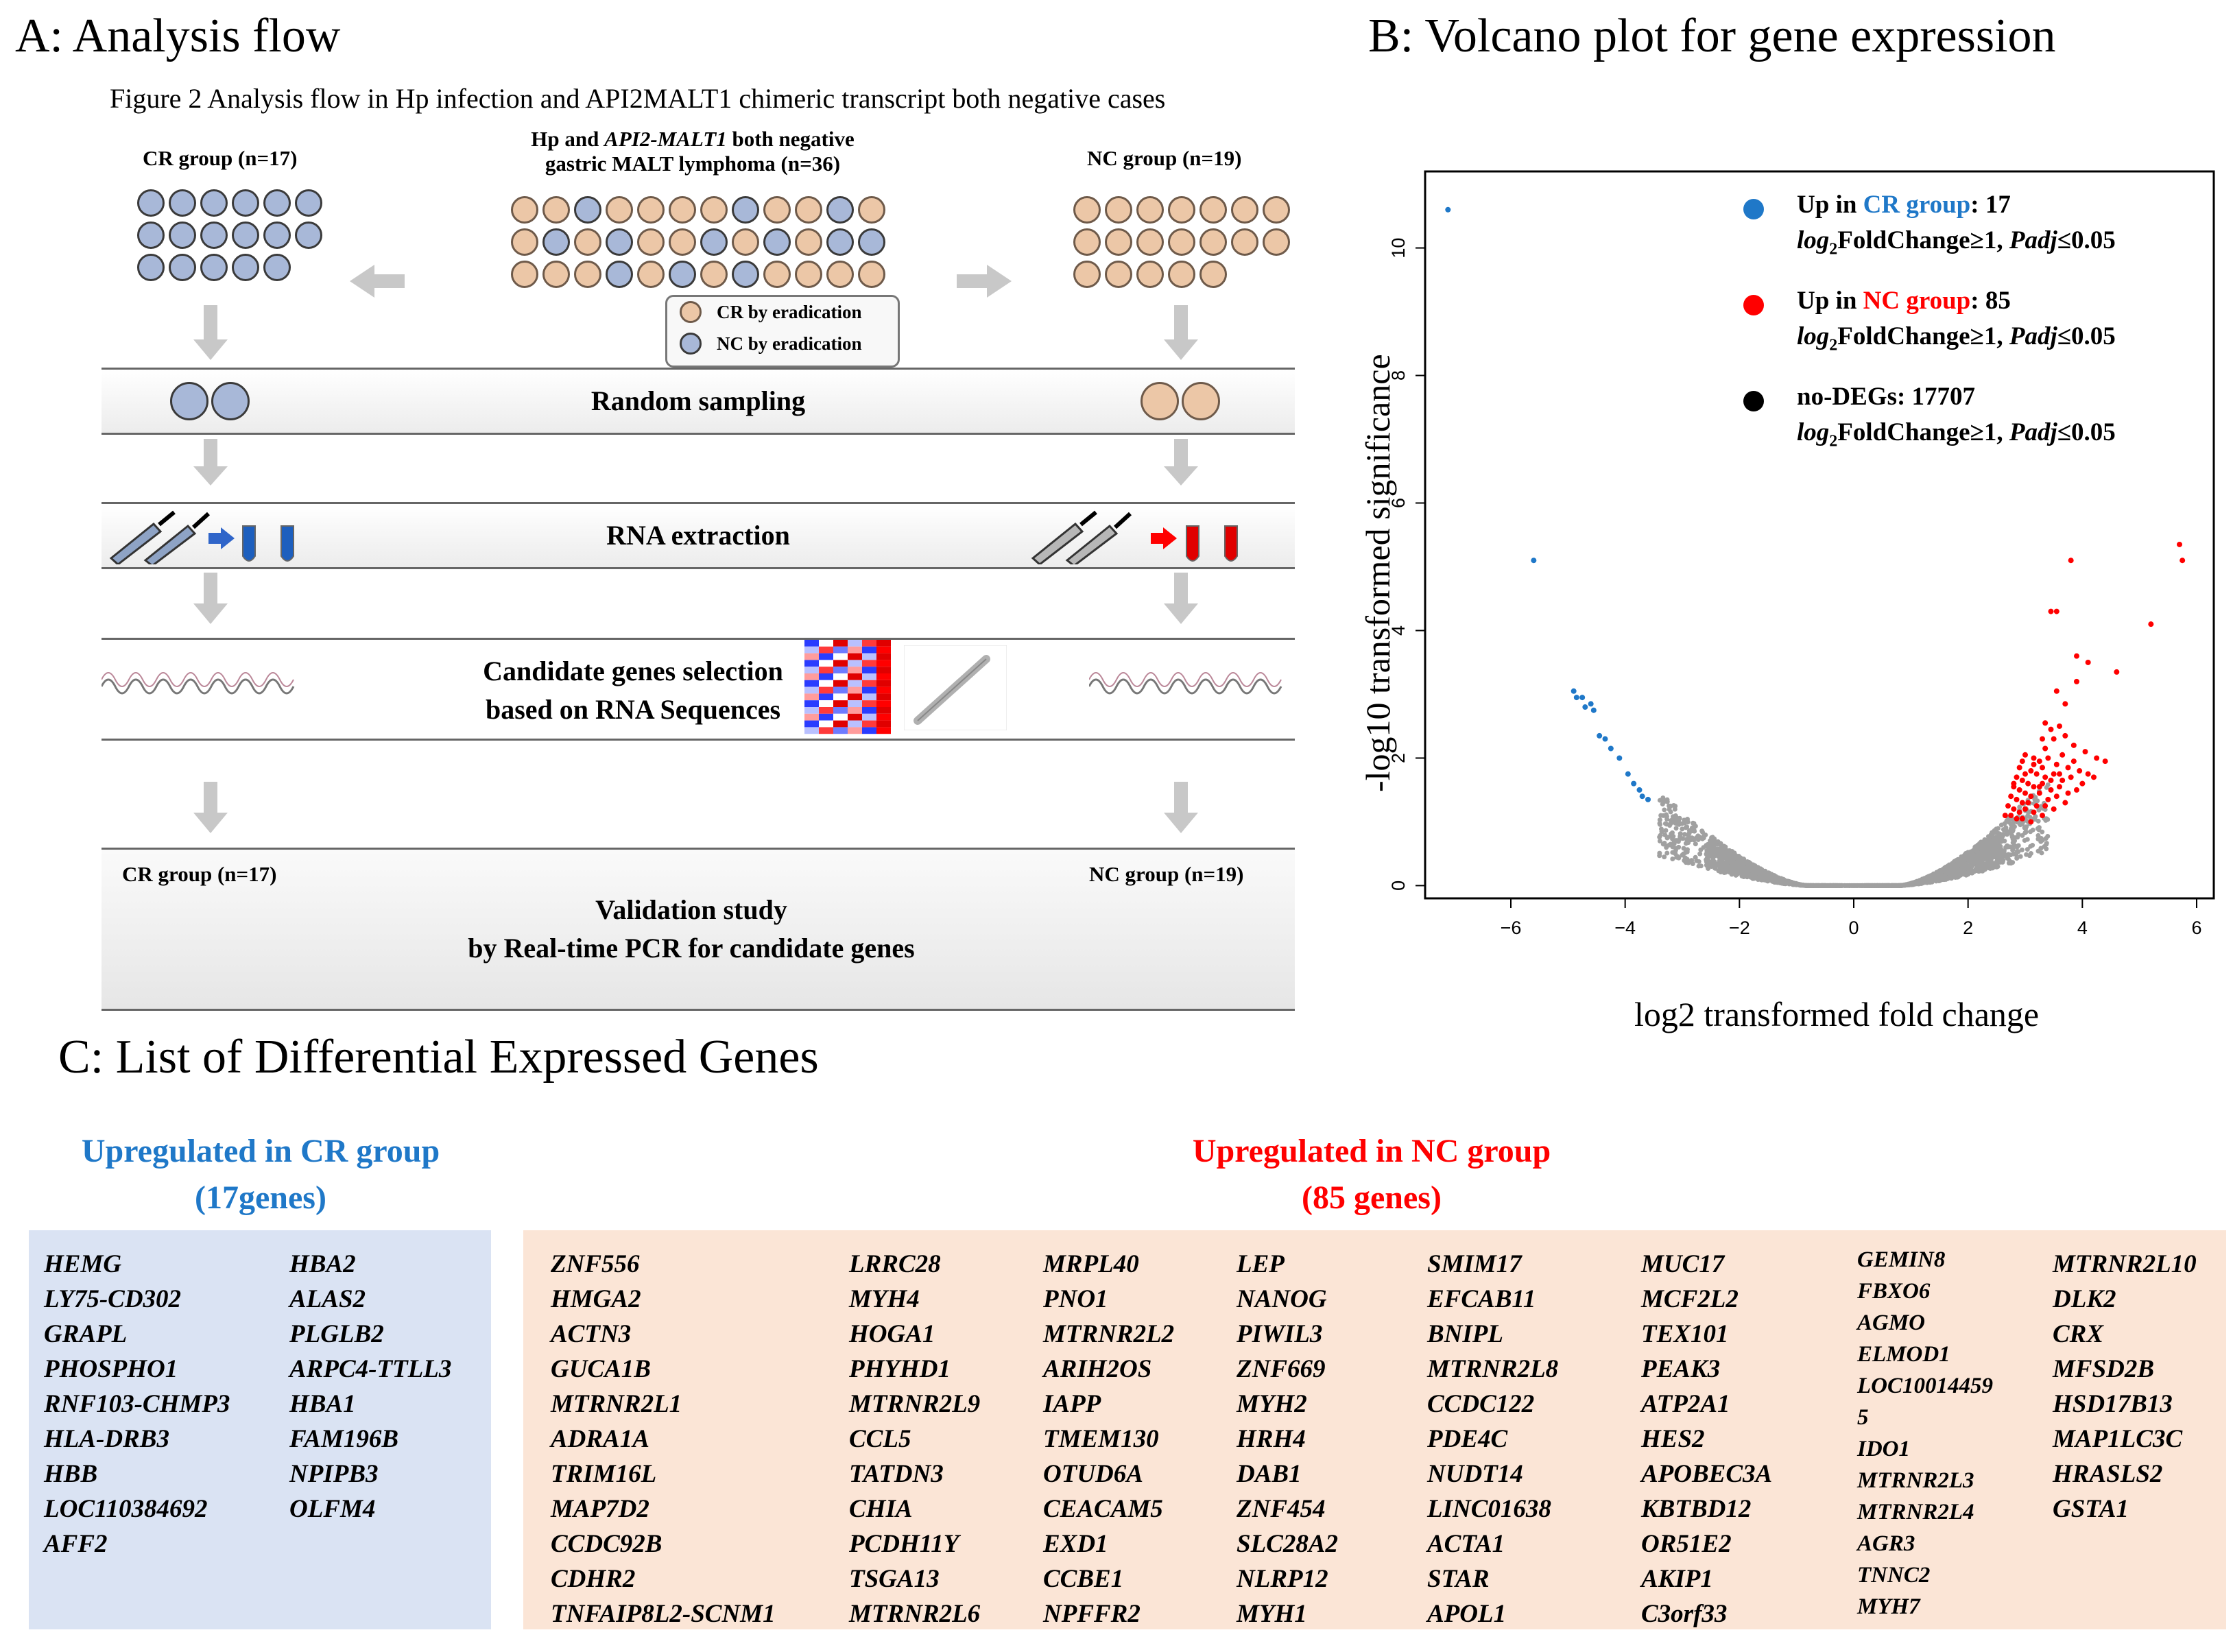  I want to click on gene-name: SMIM17, so click(1474, 1264).